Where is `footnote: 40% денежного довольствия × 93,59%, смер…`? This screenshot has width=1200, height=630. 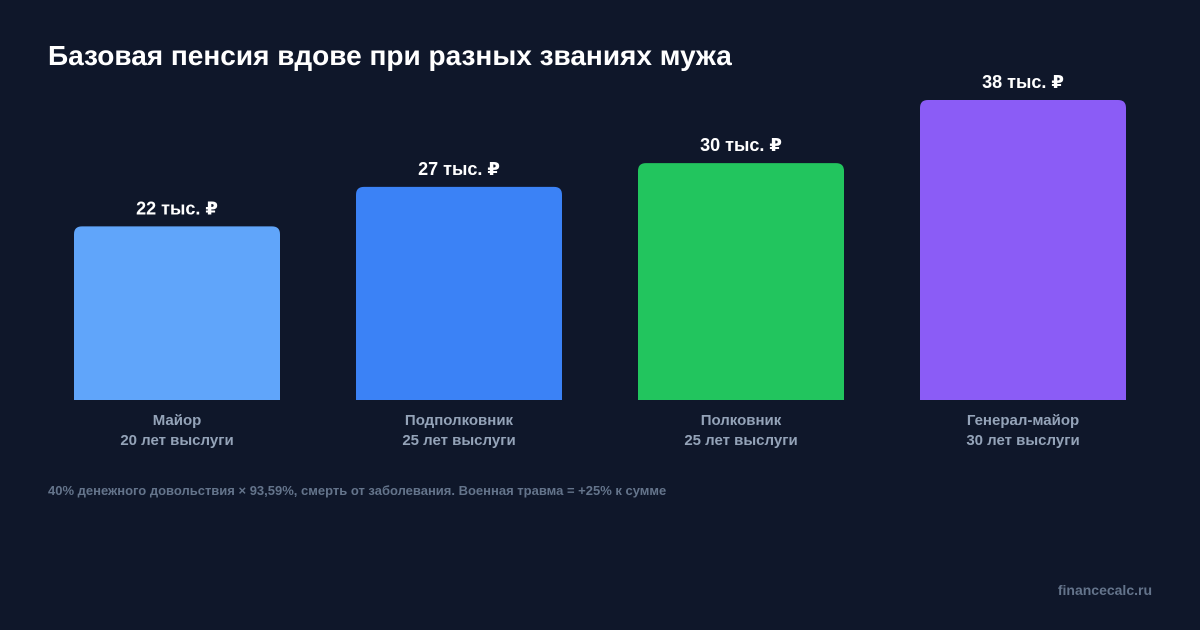 footnote: 40% денежного довольствия × 93,59%, смер… is located at coordinates (357, 490).